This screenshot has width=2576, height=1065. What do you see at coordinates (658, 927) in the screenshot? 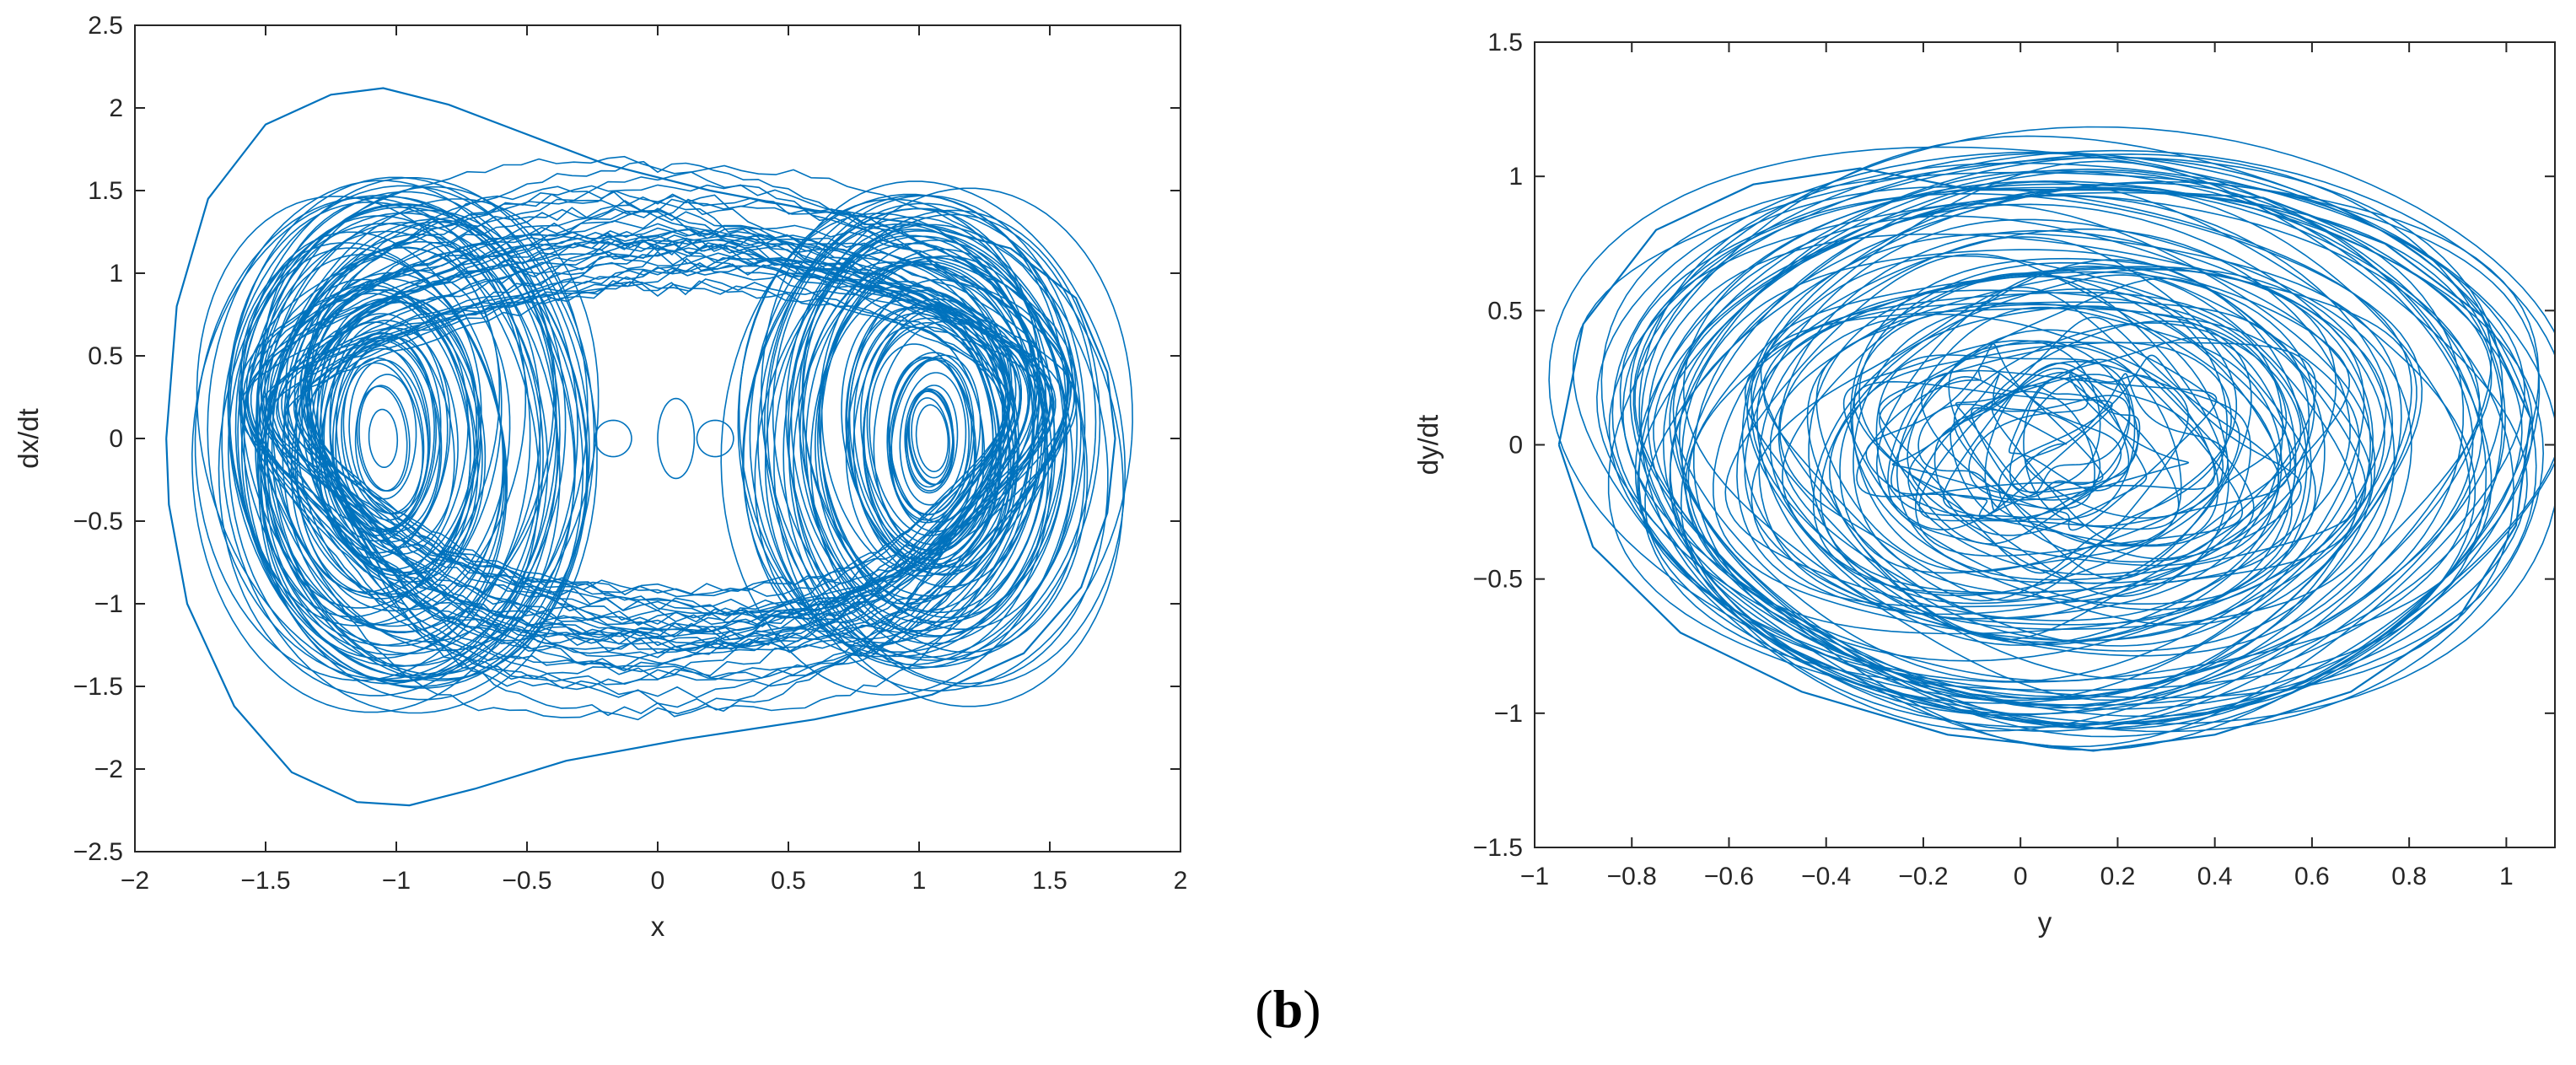
I see `x-axis-label: x` at bounding box center [658, 927].